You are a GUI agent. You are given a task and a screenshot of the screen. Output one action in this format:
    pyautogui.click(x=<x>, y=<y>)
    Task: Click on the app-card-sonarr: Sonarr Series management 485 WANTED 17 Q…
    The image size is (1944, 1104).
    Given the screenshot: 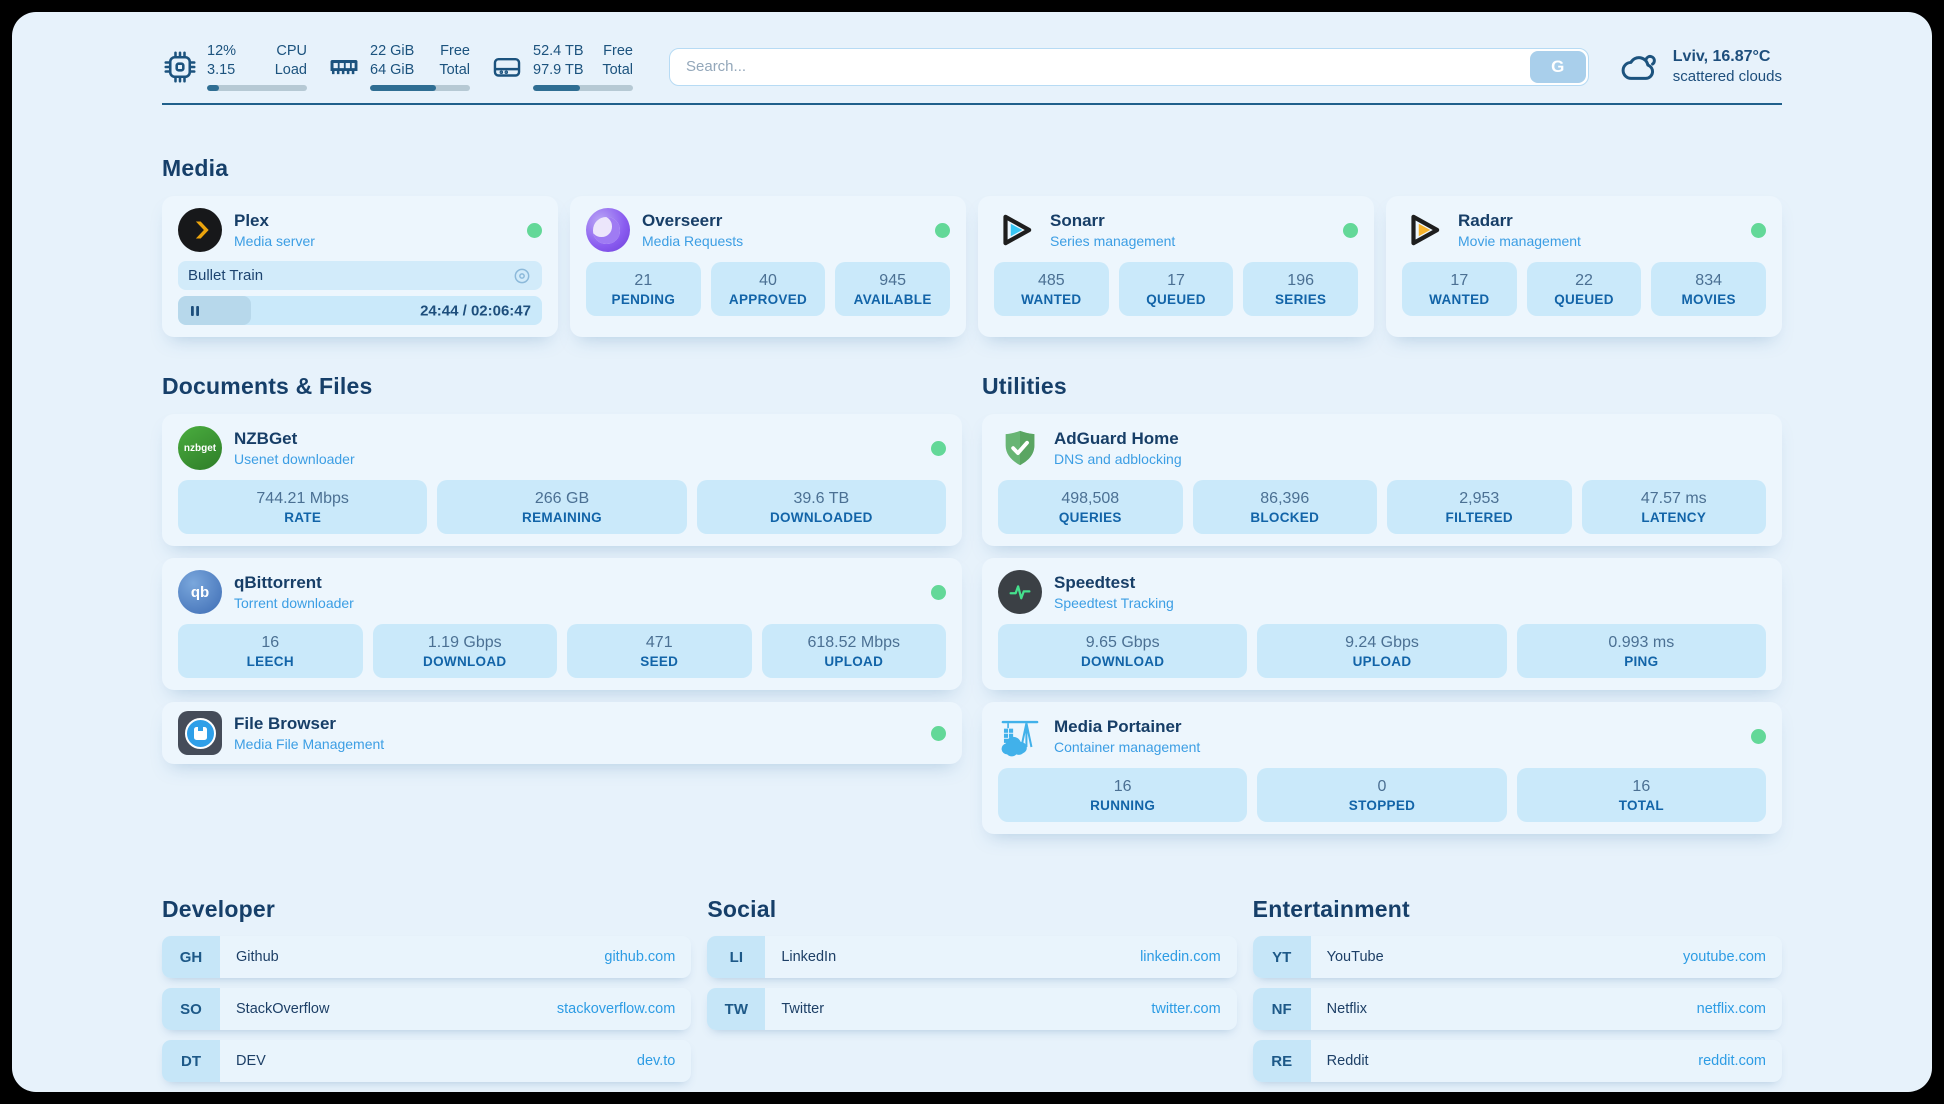 What is the action you would take?
    pyautogui.click(x=1176, y=266)
    